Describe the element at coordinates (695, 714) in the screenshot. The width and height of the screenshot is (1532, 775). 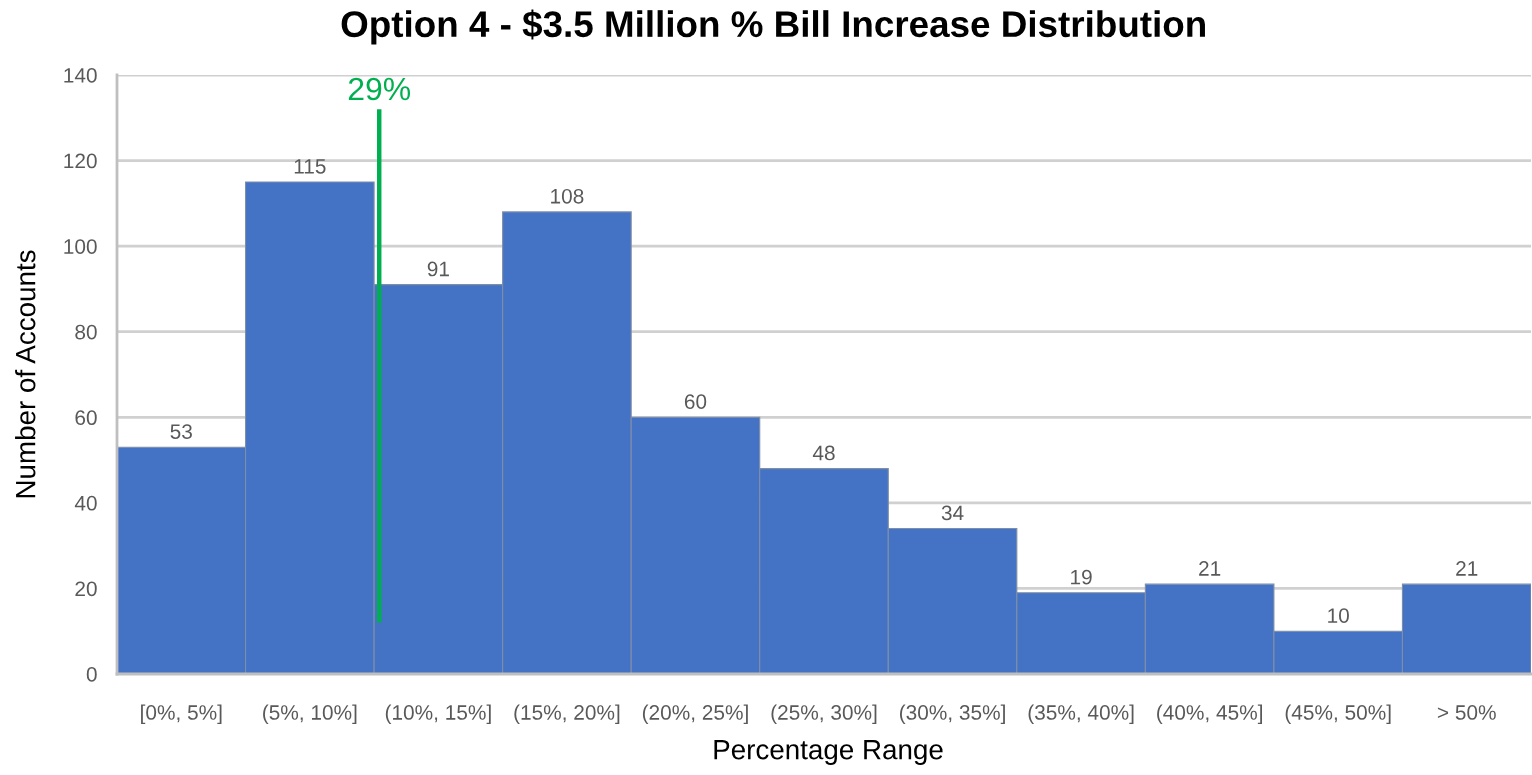
I see `x-tick-label: (20%, 25%]` at that location.